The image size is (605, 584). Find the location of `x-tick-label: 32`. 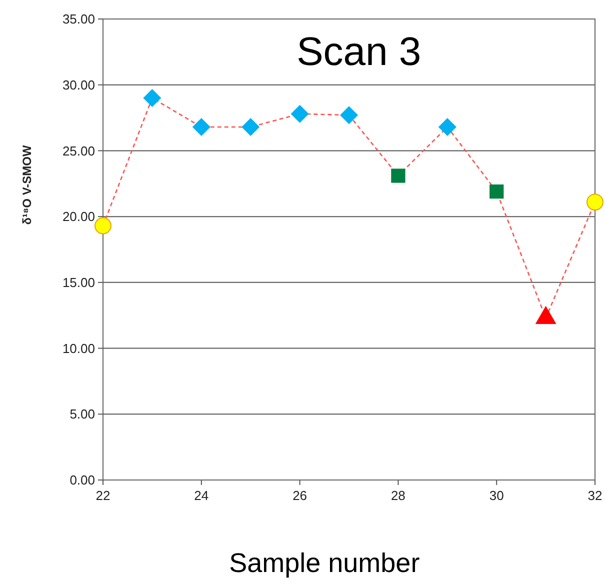

x-tick-label: 32 is located at coordinates (595, 495).